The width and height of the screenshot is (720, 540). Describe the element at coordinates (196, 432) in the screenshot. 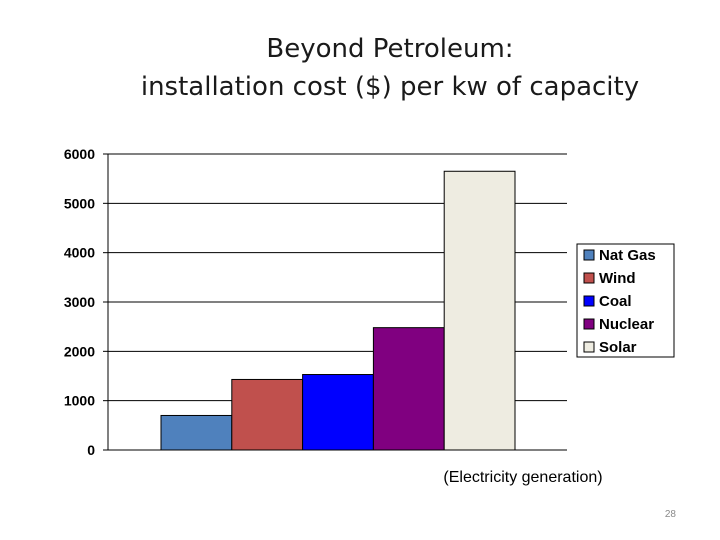

I see `bar-nat-gas` at that location.